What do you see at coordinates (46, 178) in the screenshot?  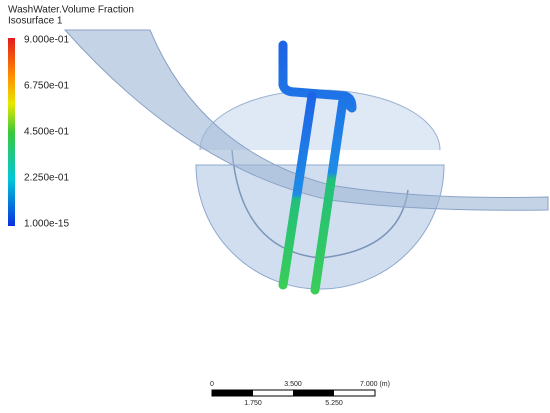 I see `legend-label: 2.250e-01` at bounding box center [46, 178].